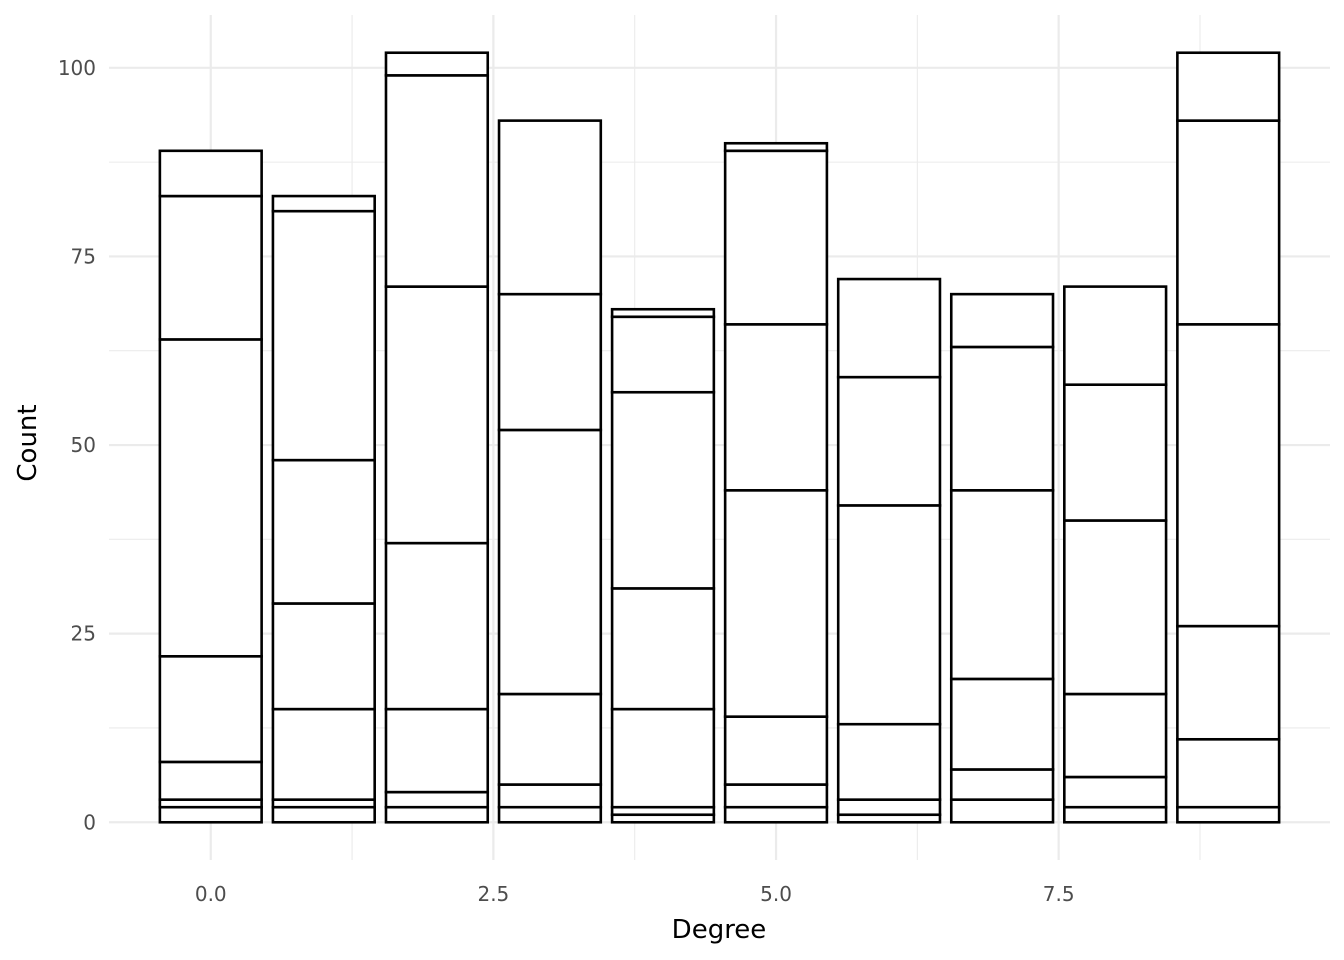  What do you see at coordinates (83, 256) in the screenshot?
I see `y-tick-label: 75` at bounding box center [83, 256].